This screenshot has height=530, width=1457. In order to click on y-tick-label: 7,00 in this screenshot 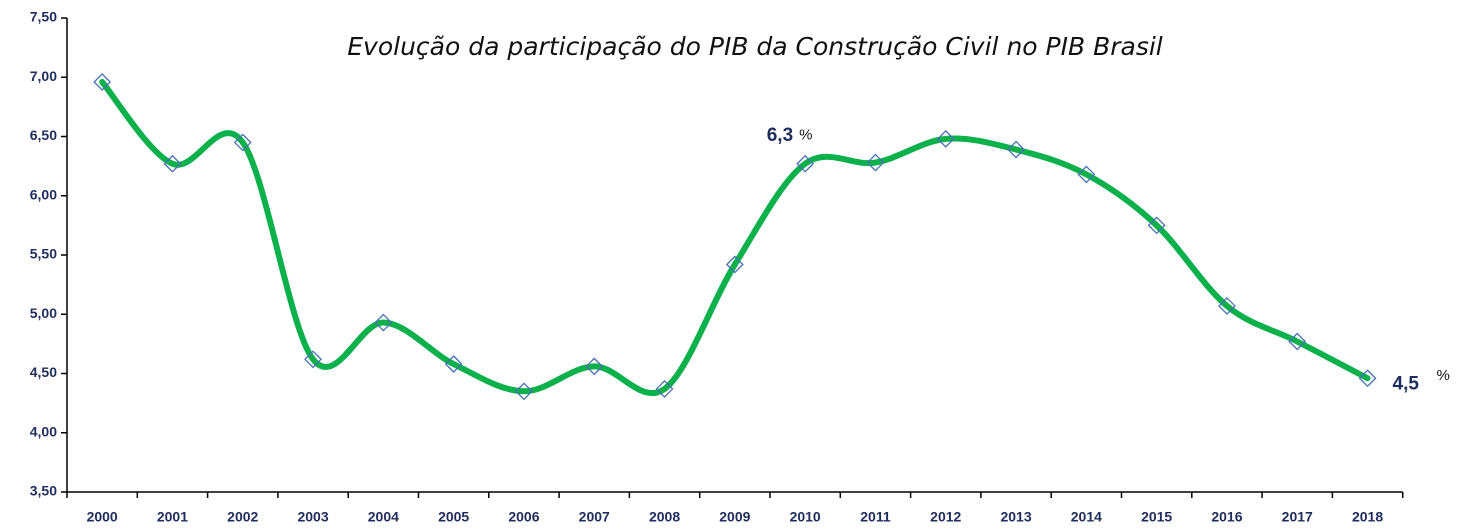, I will do `click(43, 76)`.